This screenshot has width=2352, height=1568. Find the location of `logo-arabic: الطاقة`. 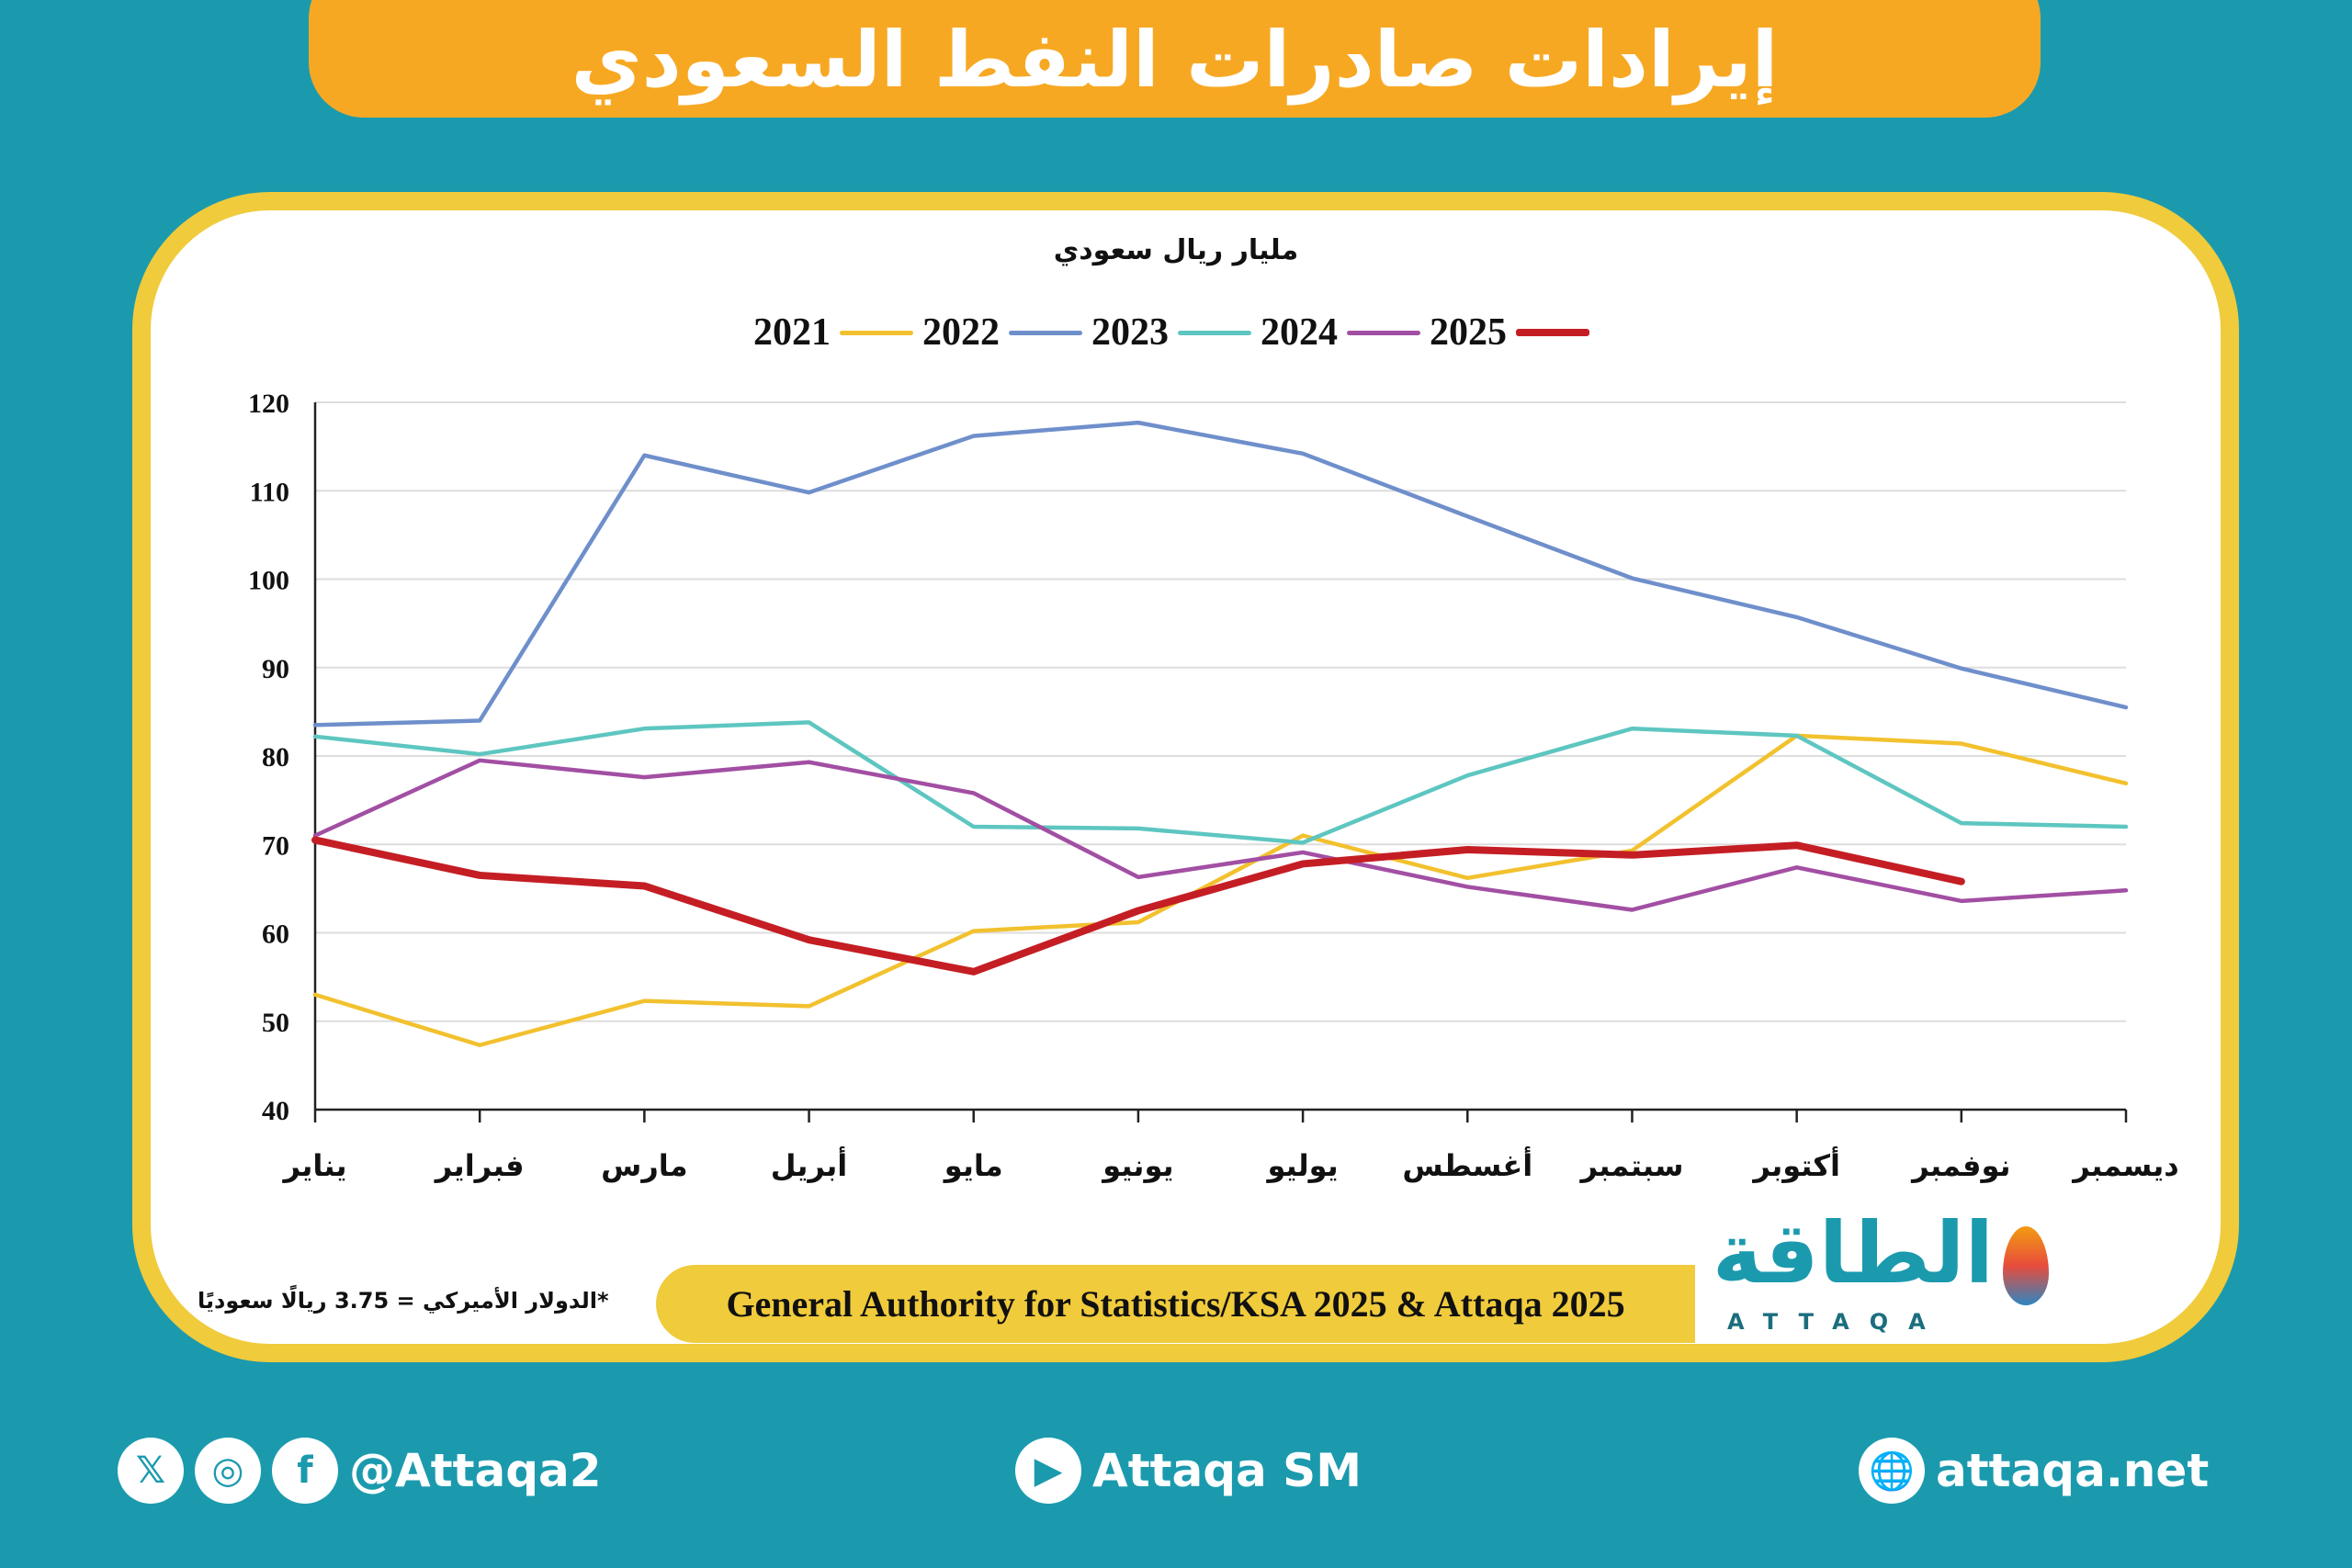

logo-arabic: الطاقة is located at coordinates (1853, 1253).